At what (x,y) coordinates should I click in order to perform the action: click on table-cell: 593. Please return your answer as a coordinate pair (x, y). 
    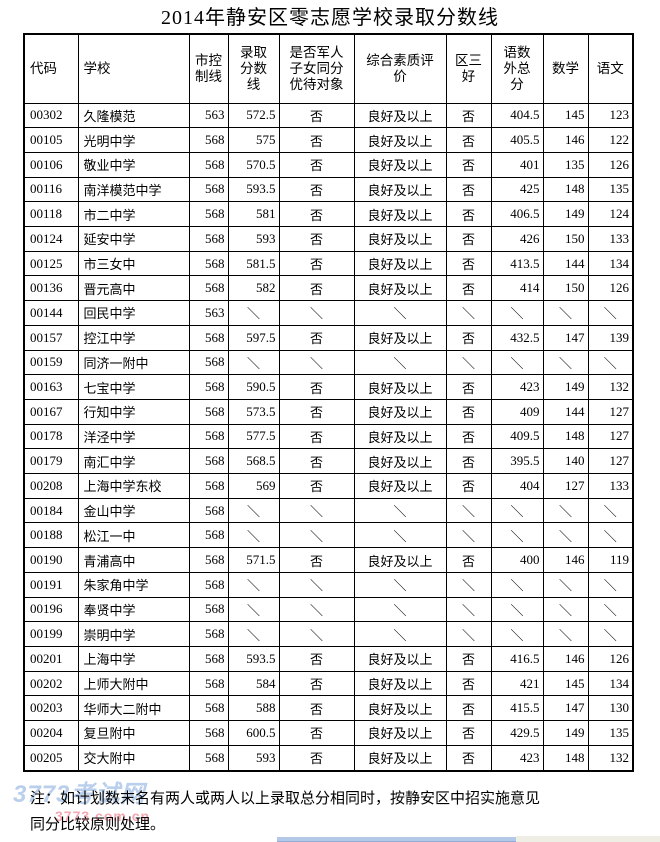
    Looking at the image, I should click on (253, 758).